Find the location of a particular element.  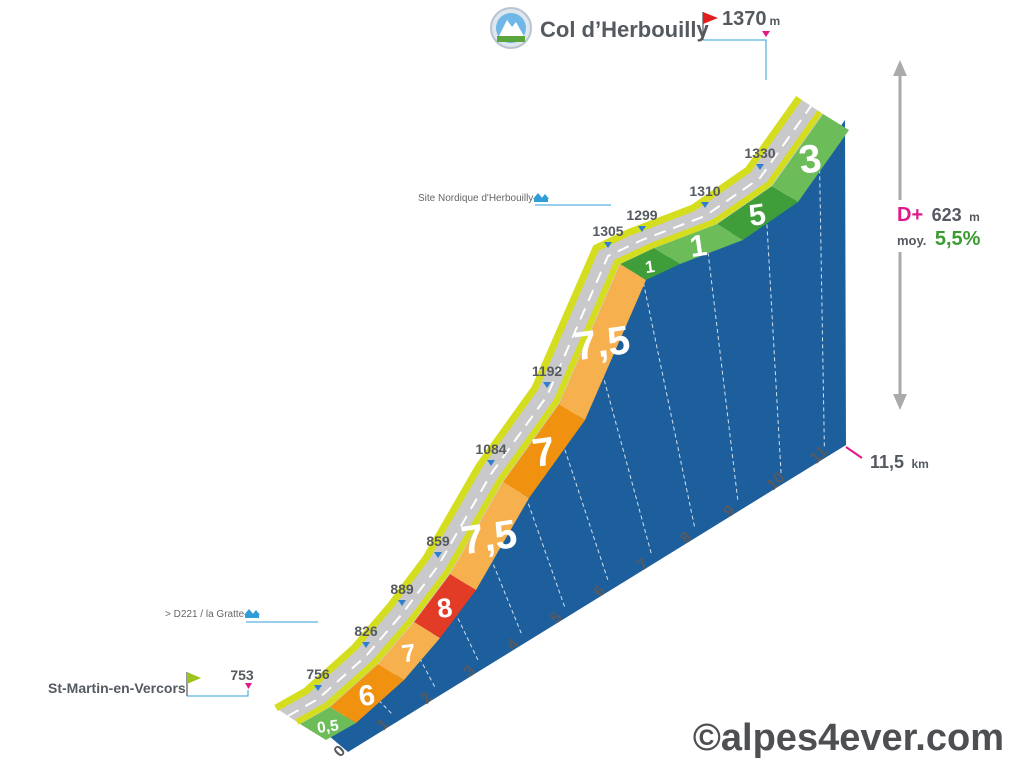

grade-label: 5 is located at coordinates (757, 215).